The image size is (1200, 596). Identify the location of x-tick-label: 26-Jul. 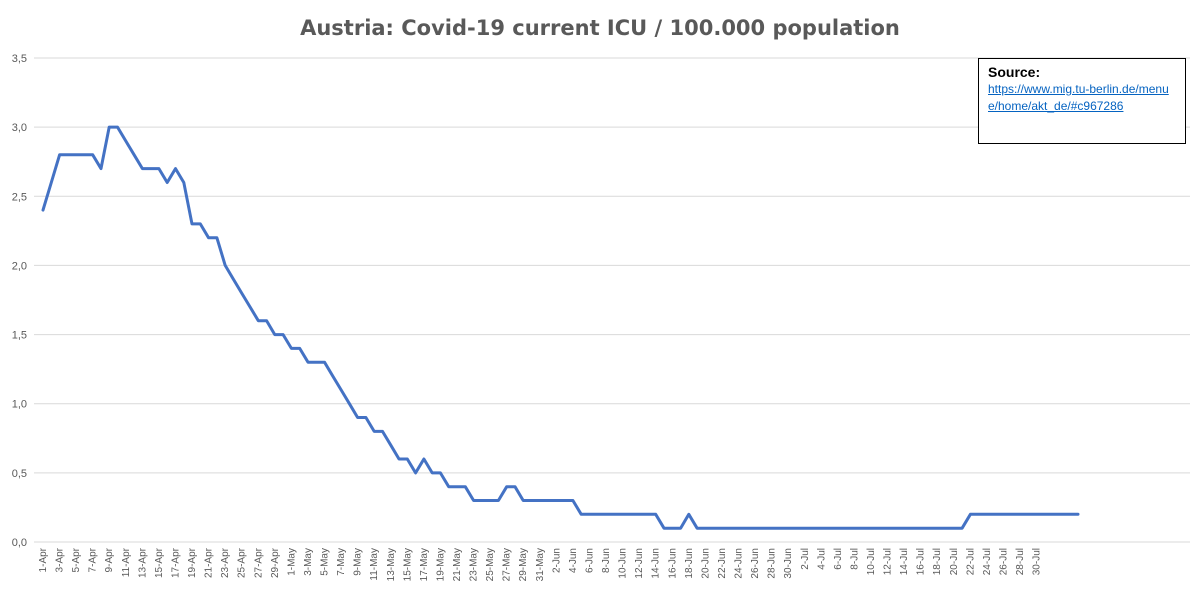
(1003, 561).